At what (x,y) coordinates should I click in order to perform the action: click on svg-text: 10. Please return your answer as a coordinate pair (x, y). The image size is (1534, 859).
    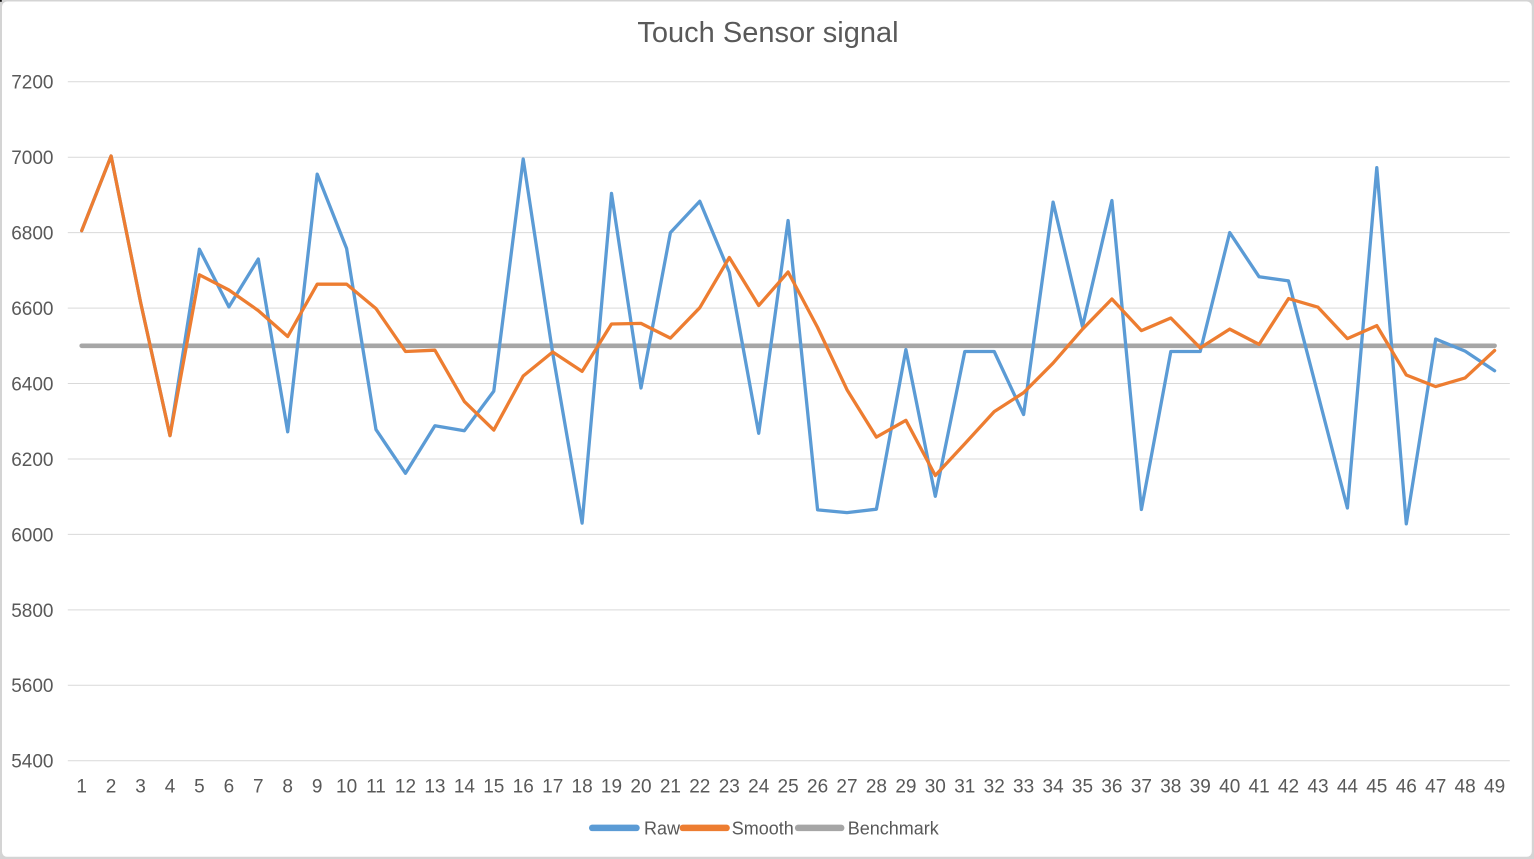
    Looking at the image, I should click on (346, 787).